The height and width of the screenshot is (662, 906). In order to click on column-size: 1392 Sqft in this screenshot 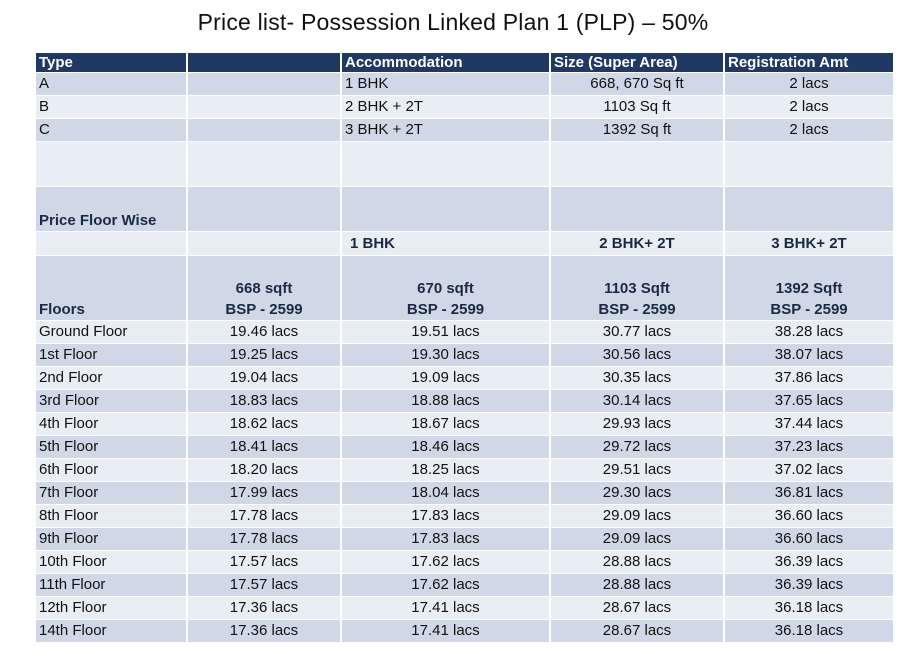, I will do `click(809, 288)`.